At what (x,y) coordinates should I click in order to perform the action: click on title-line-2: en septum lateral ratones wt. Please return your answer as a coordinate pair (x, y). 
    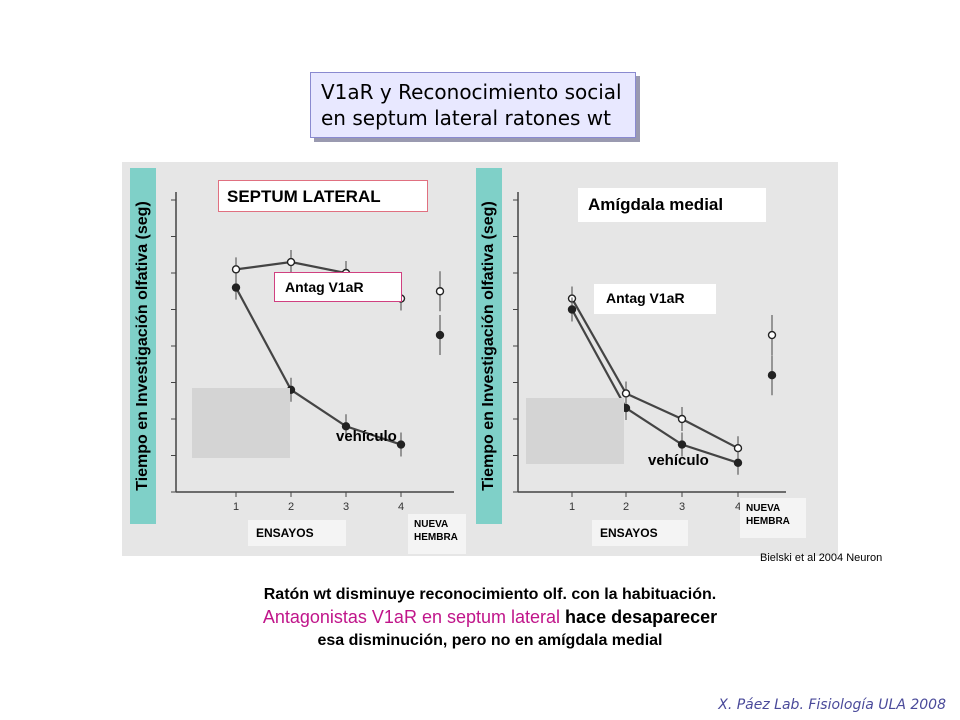
    Looking at the image, I should click on (466, 118).